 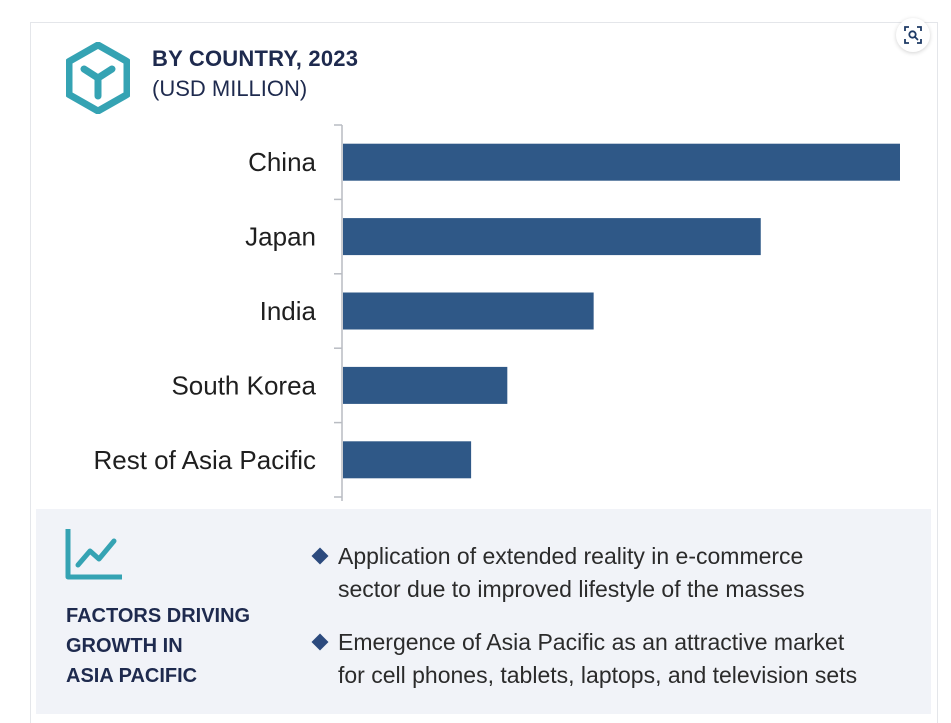 I want to click on zoom-button, so click(x=913, y=35).